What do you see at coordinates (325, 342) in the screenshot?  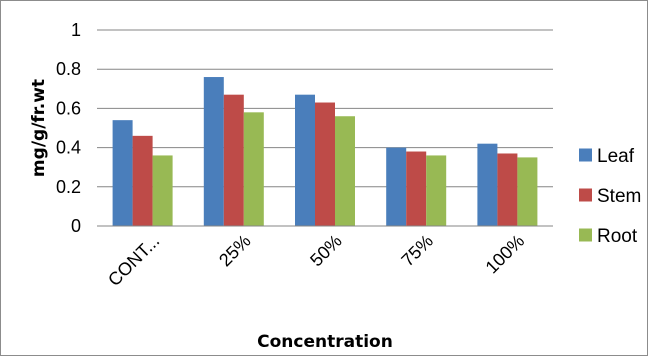 I see `x-axis-title: Concentration` at bounding box center [325, 342].